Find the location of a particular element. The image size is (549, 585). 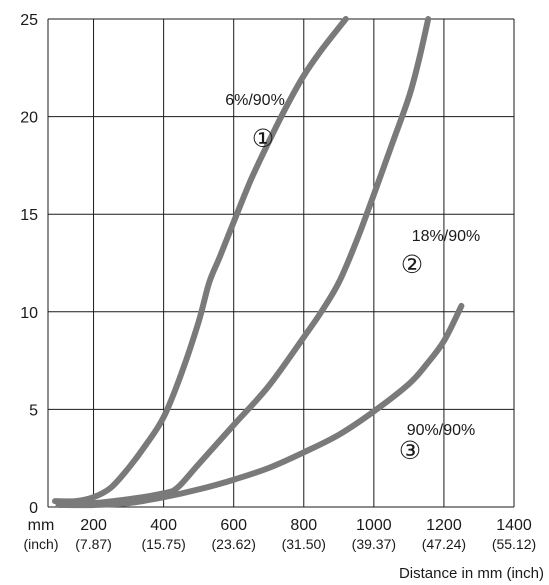

x-tick-label: 800 is located at coordinates (303, 525).